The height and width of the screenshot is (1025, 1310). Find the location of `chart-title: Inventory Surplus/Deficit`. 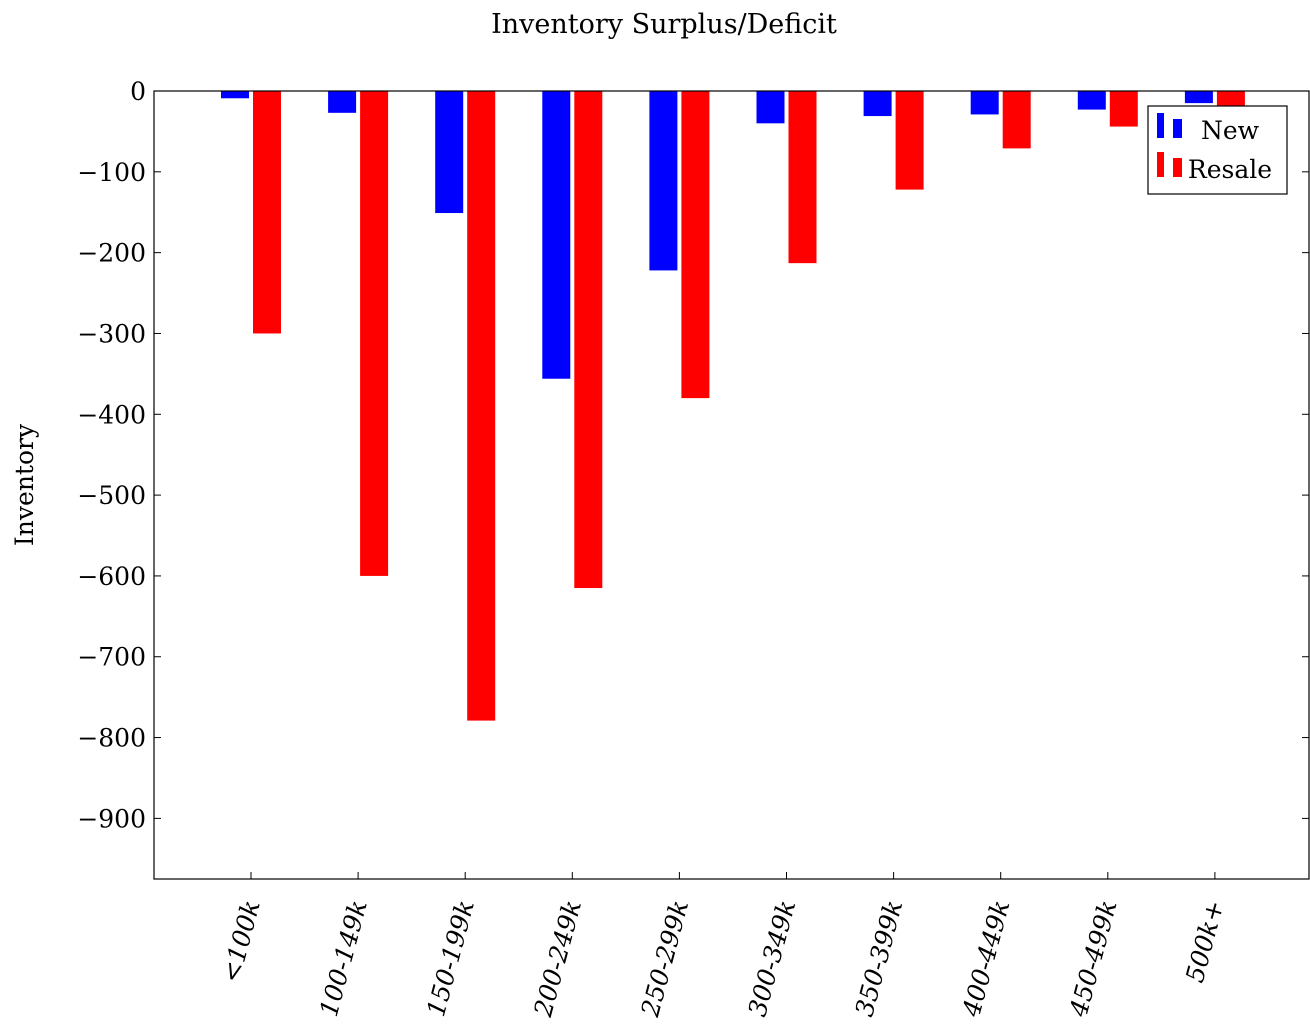

chart-title: Inventory Surplus/Deficit is located at coordinates (664, 24).